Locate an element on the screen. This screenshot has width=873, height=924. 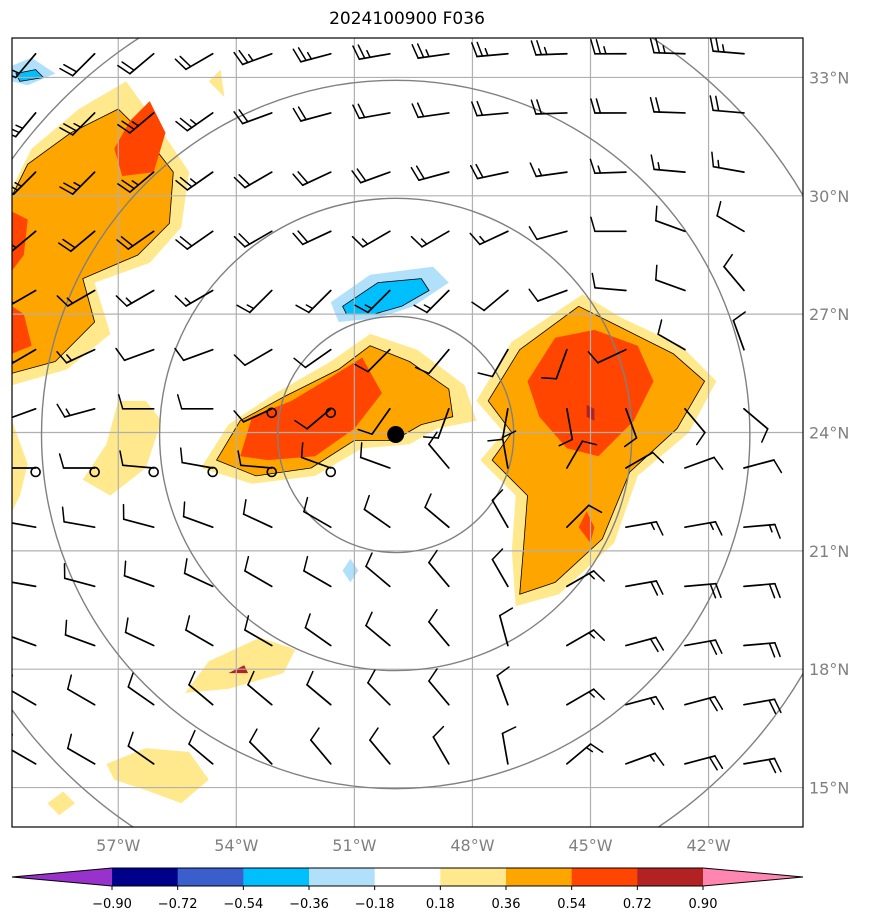
y-tick-label-0: 33°N is located at coordinates (829, 77).